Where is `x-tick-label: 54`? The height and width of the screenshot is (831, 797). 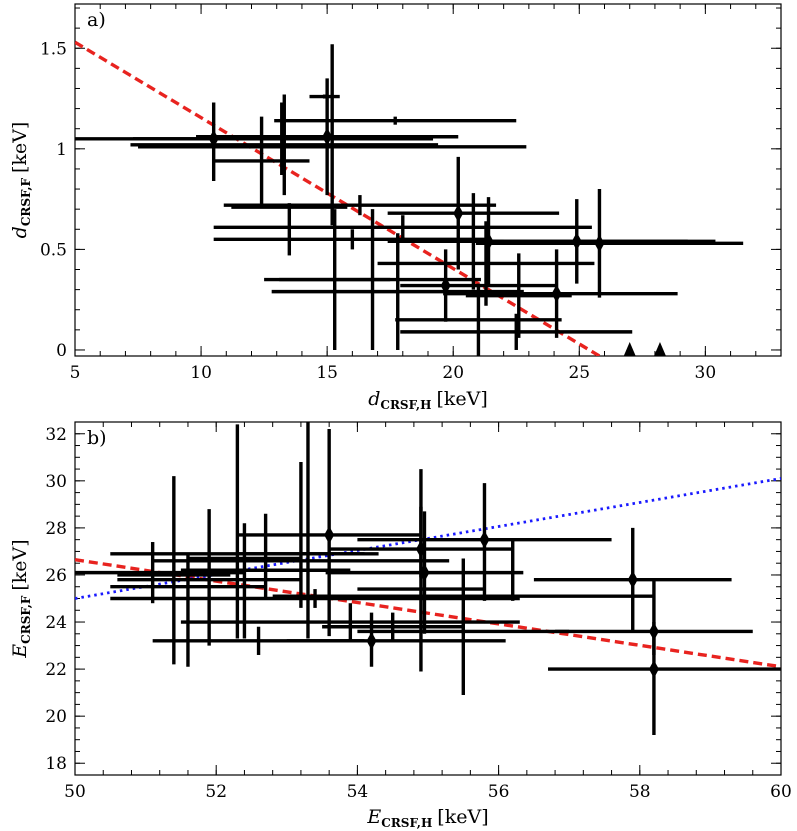 x-tick-label: 54 is located at coordinates (358, 792).